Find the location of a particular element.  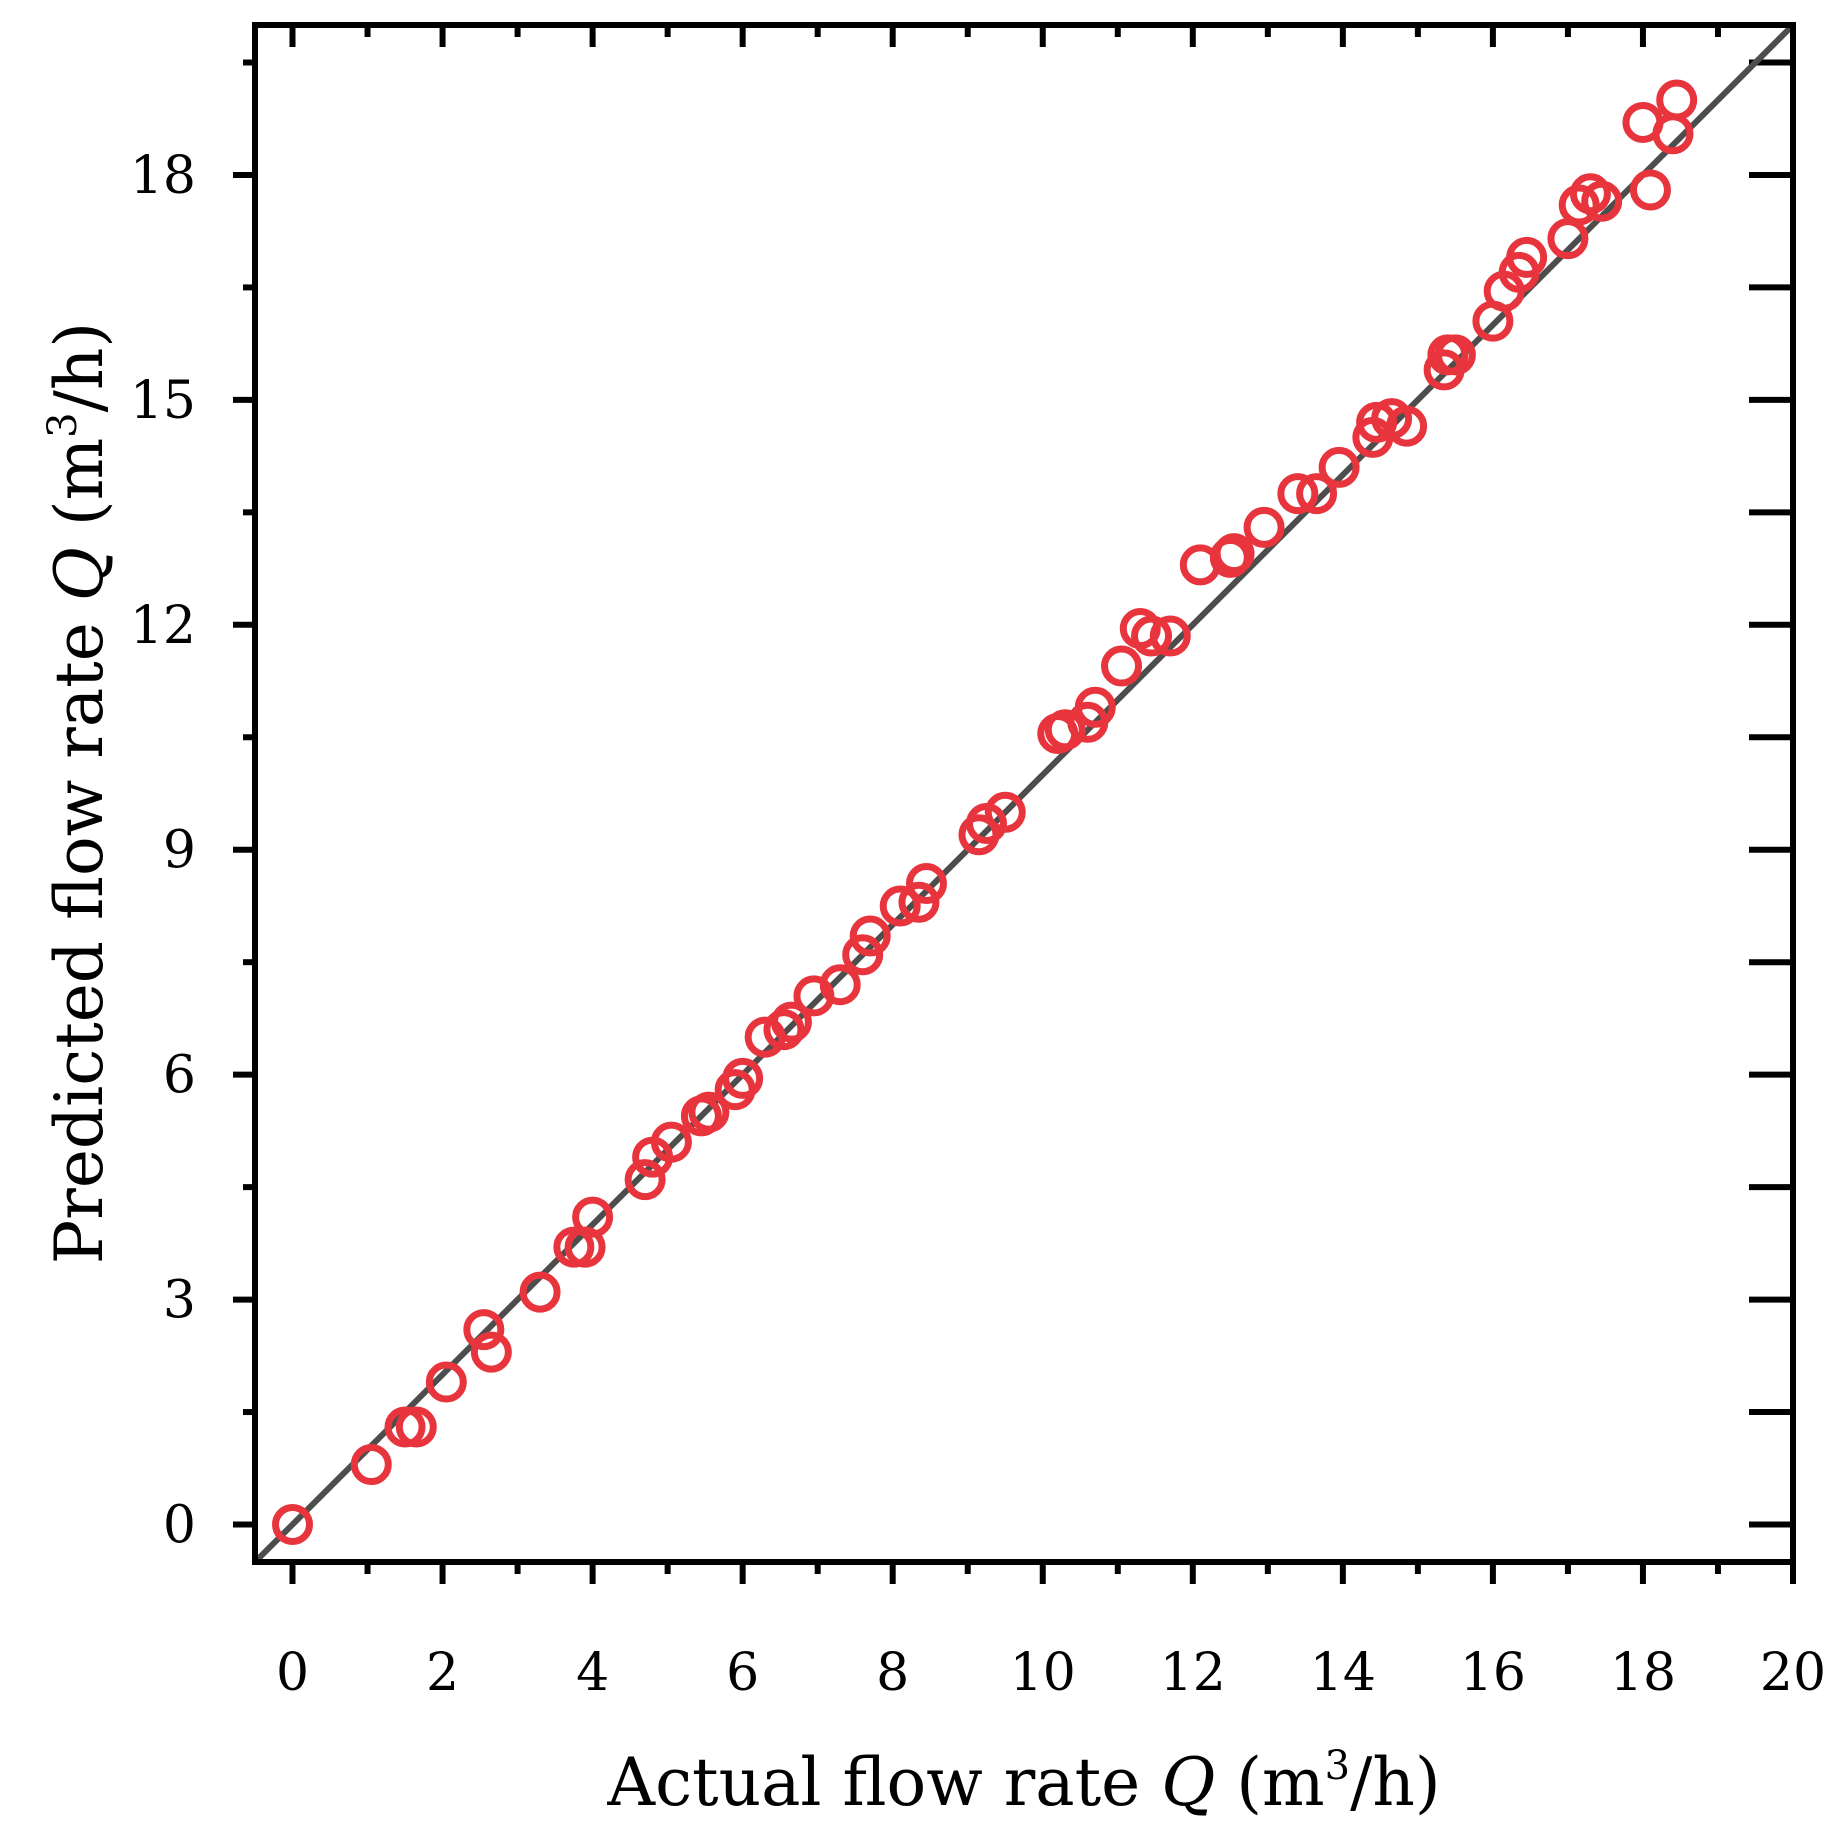

y-axis-tick-labels: 0 3 6 9 12 15 18 is located at coordinates (163, 851).